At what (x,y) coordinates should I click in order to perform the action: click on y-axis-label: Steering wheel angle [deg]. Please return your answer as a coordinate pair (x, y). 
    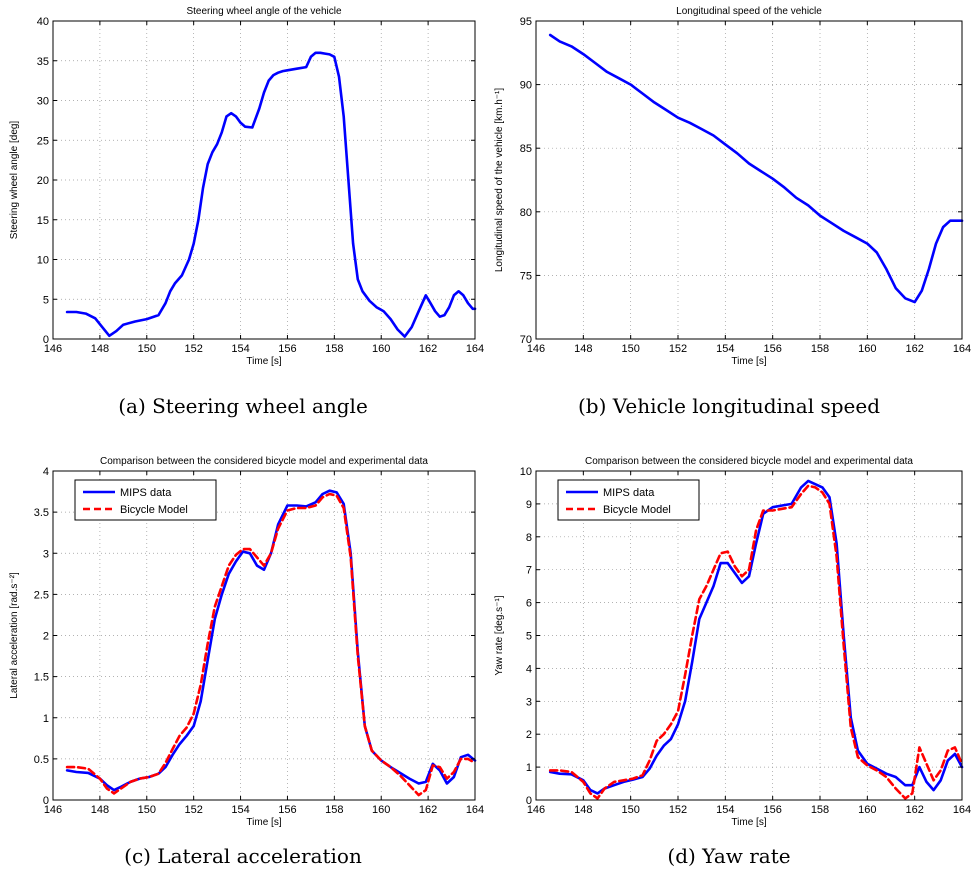
    Looking at the image, I should click on (14, 180).